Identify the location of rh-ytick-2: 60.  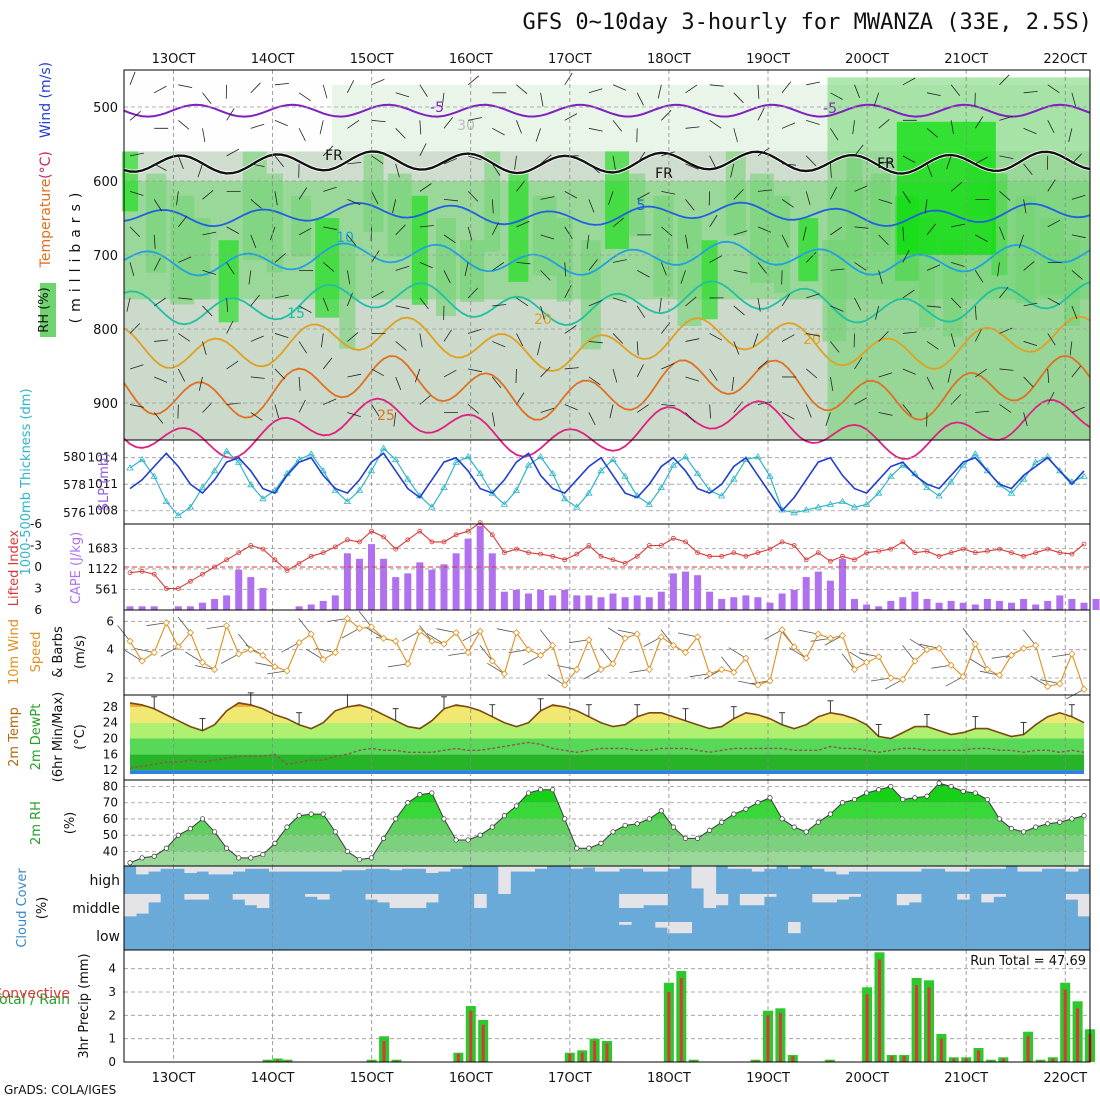
(110, 819).